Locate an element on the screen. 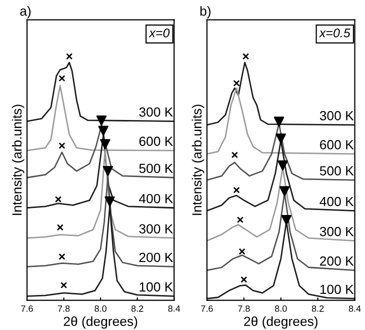  chart-title: a) is located at coordinates (25, 12).